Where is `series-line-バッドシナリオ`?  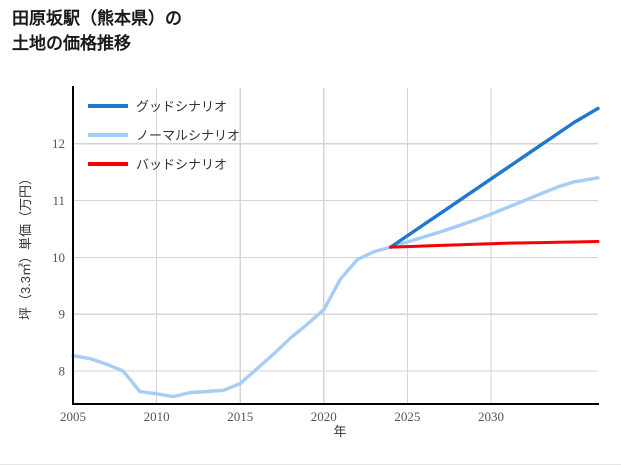
series-line-バッドシナリオ is located at coordinates (494, 244).